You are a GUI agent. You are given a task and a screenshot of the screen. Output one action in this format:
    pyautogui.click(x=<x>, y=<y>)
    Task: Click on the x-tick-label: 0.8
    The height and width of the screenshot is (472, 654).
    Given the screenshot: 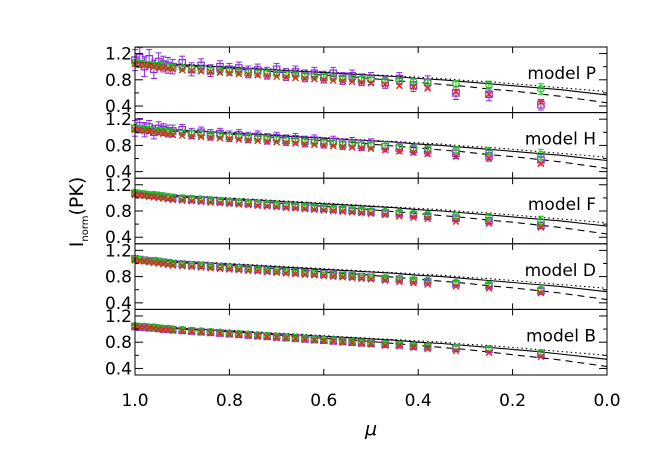 What is the action you would take?
    pyautogui.click(x=229, y=401)
    